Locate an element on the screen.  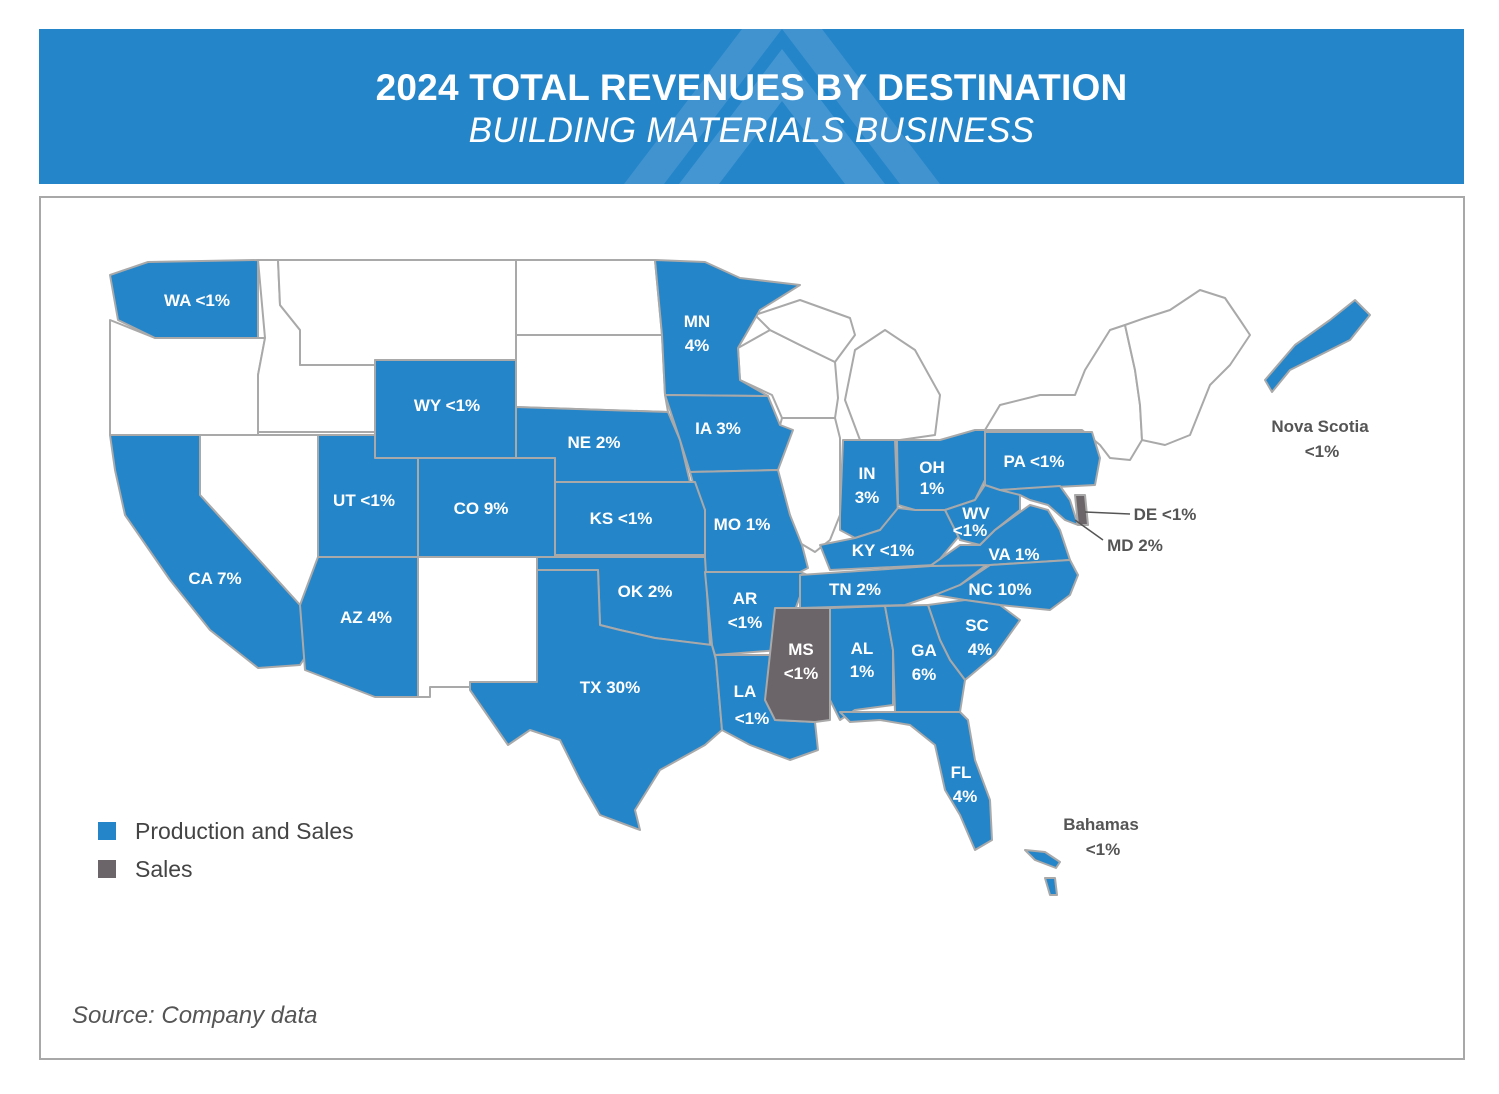
legend-label: Production and Sales is located at coordinates (244, 830).